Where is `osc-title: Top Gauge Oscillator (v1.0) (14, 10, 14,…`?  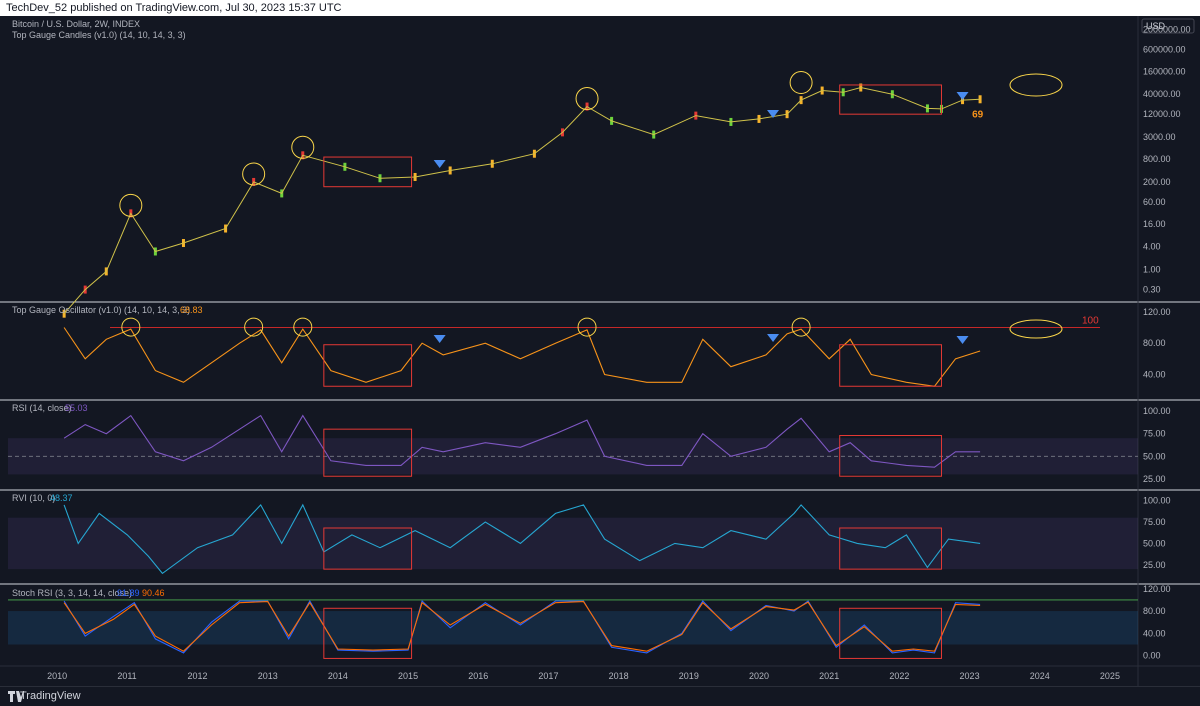 osc-title: Top Gauge Oscillator (v1.0) (14, 10, 14,… is located at coordinates (101, 310).